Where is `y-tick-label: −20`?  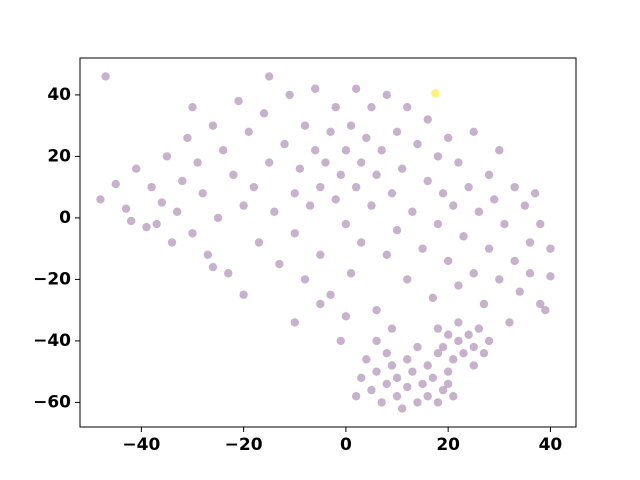
y-tick-label: −20 is located at coordinates (52, 279).